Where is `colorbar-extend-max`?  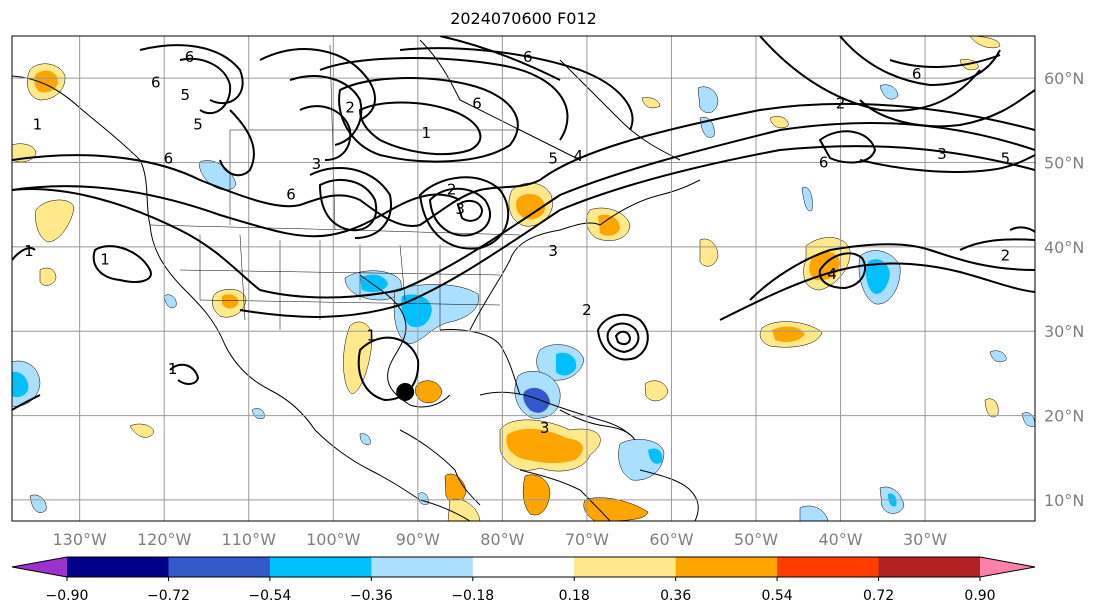
colorbar-extend-max is located at coordinates (1007, 567).